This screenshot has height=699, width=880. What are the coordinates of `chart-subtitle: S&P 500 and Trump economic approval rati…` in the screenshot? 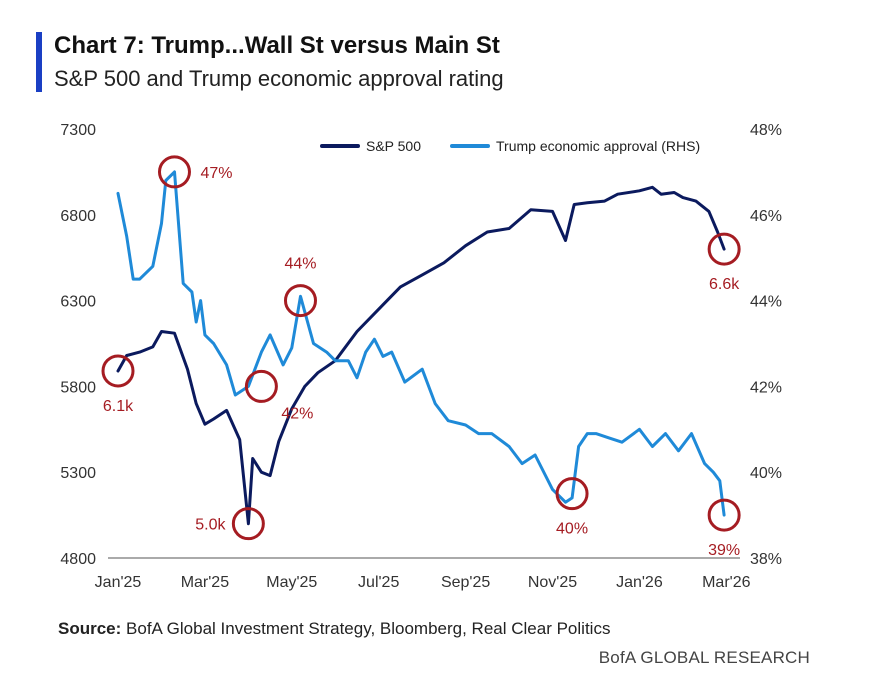 It's located at (279, 78).